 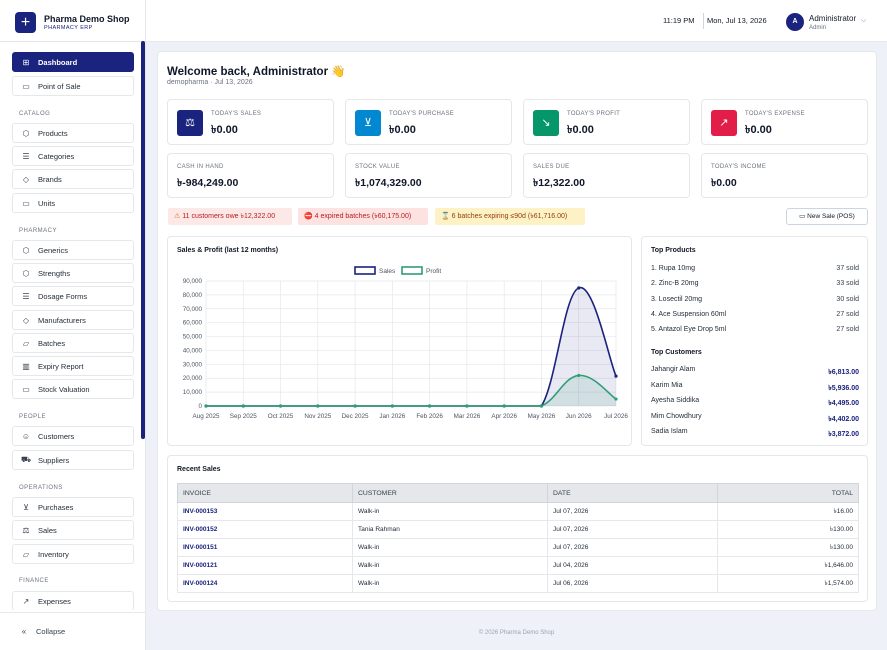 What do you see at coordinates (199, 469) in the screenshot?
I see `recent-sales-title: Recent Sales` at bounding box center [199, 469].